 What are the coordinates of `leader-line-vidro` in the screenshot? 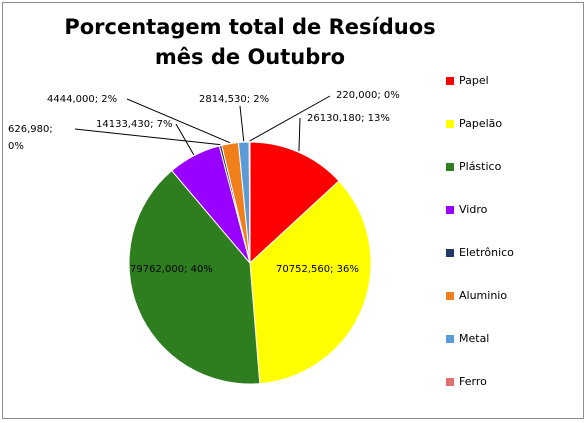 It's located at (185, 139).